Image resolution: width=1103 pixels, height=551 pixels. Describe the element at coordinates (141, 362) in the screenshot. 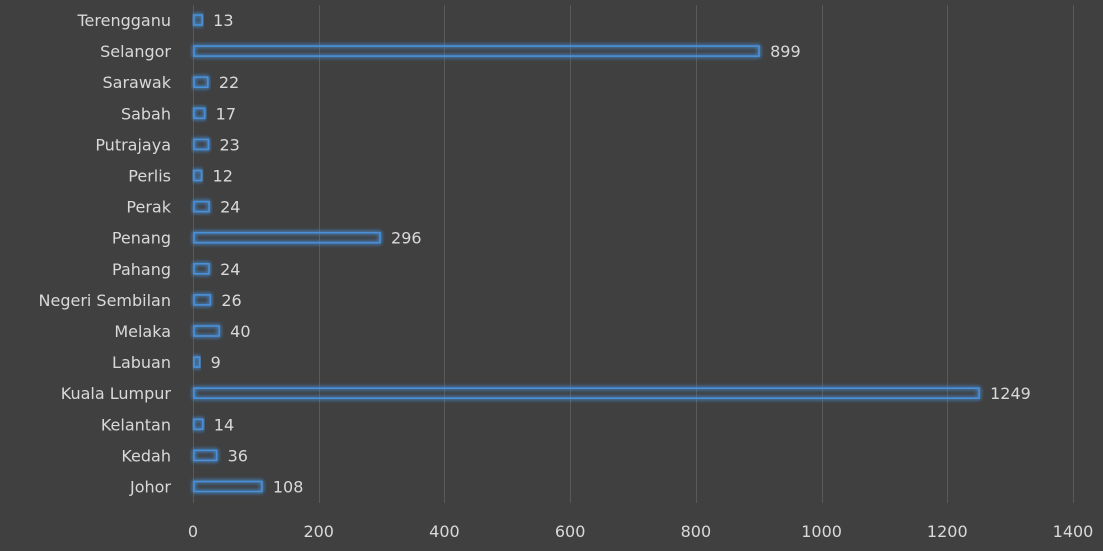

I see `category-label: Labuan` at that location.